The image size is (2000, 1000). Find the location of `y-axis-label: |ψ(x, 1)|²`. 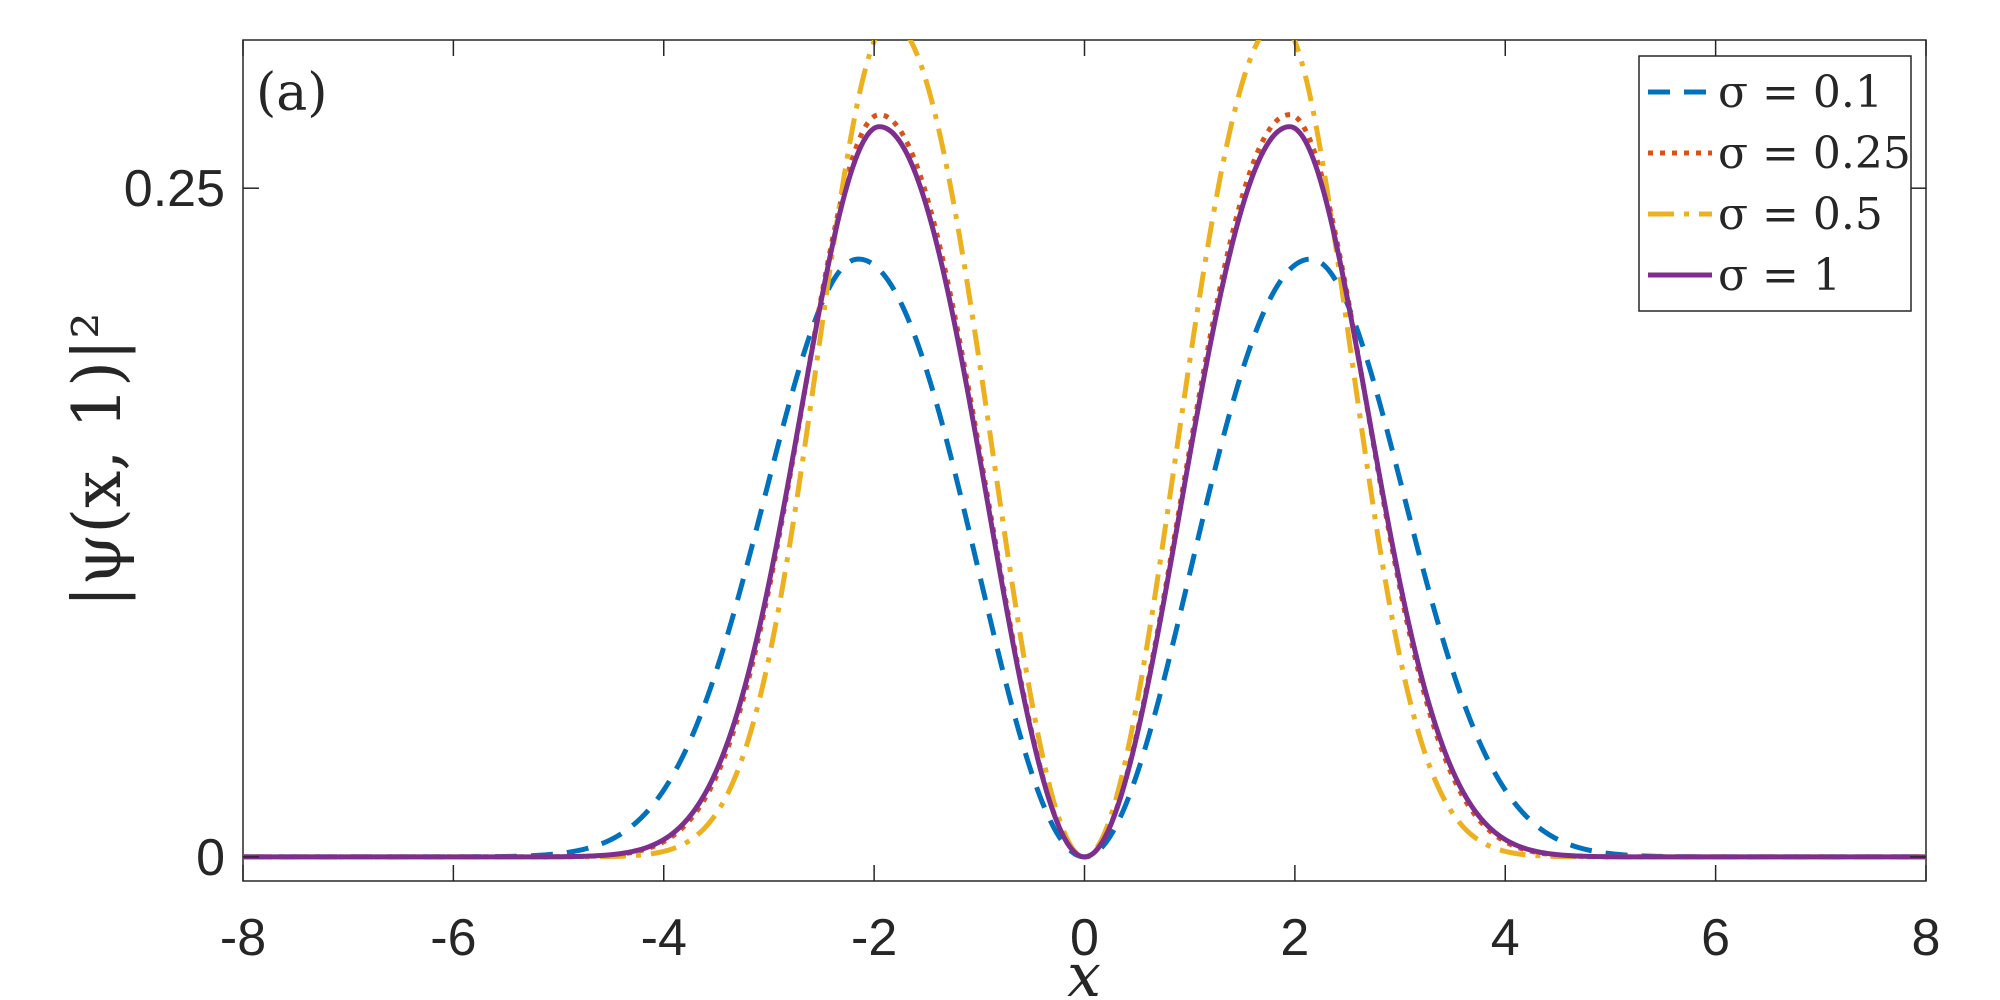

y-axis-label: |ψ(x, 1)|² is located at coordinates (97, 459).